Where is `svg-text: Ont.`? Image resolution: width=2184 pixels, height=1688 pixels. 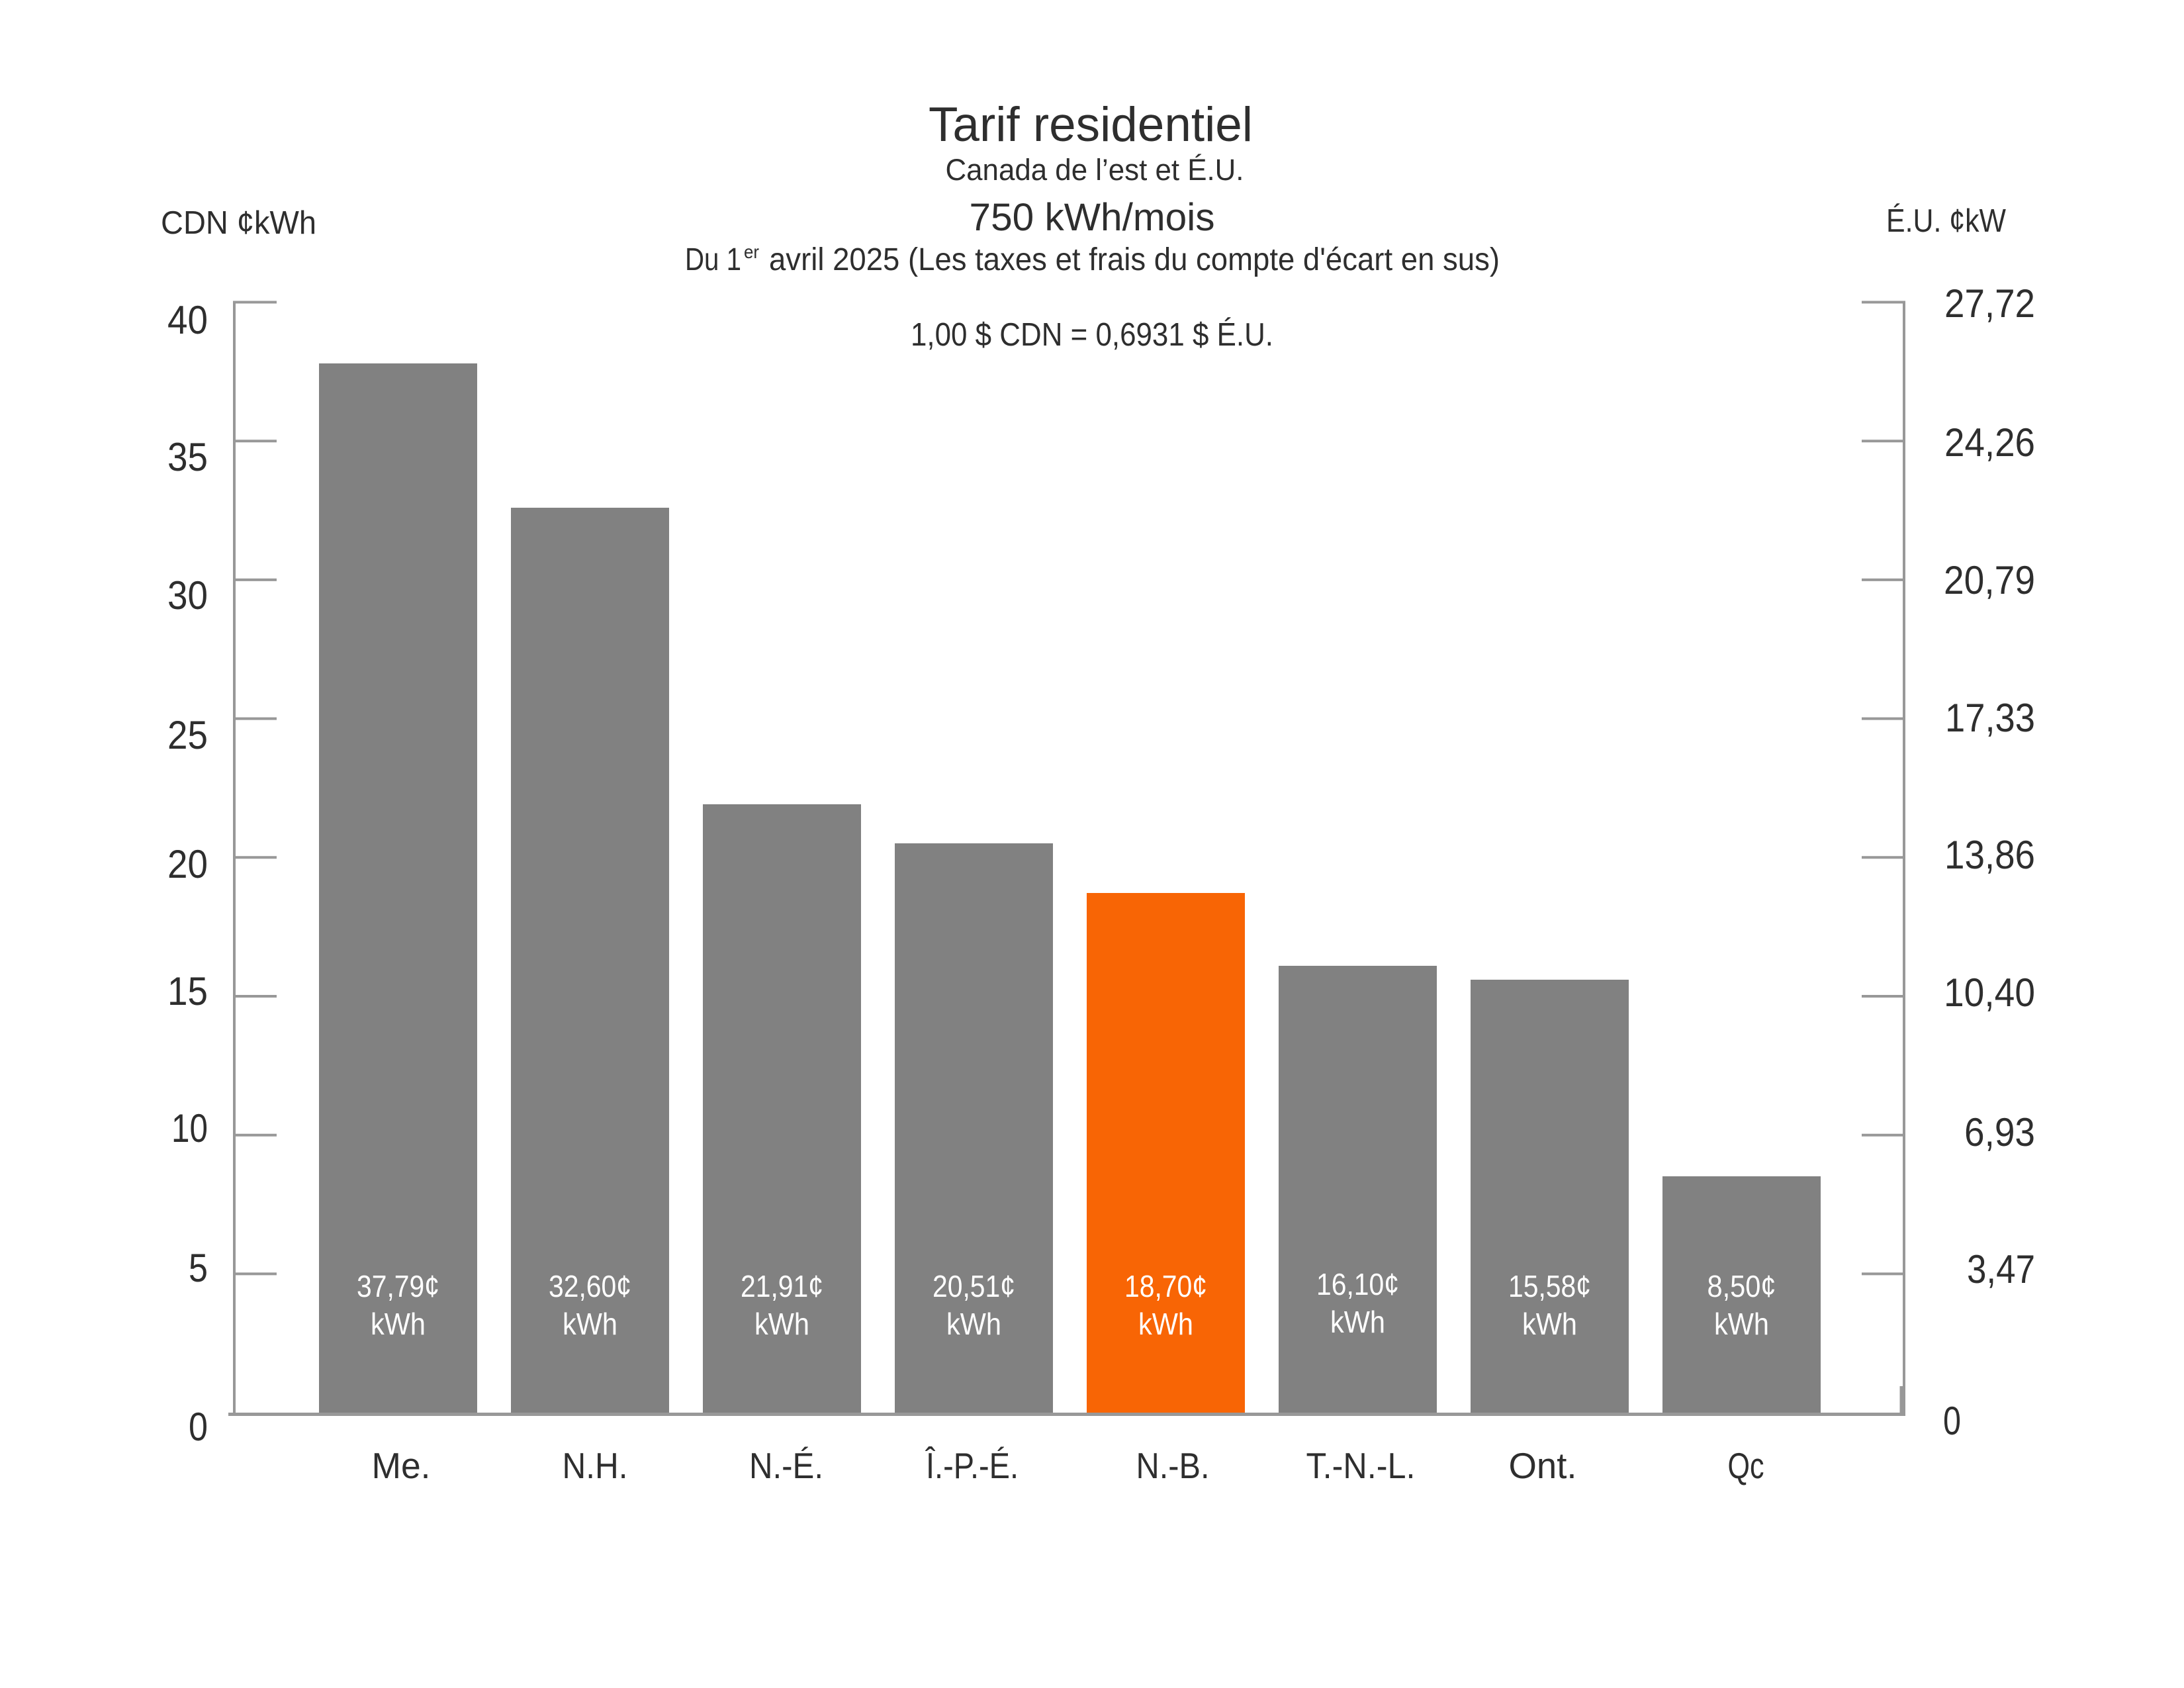 svg-text: Ont. is located at coordinates (1543, 1465).